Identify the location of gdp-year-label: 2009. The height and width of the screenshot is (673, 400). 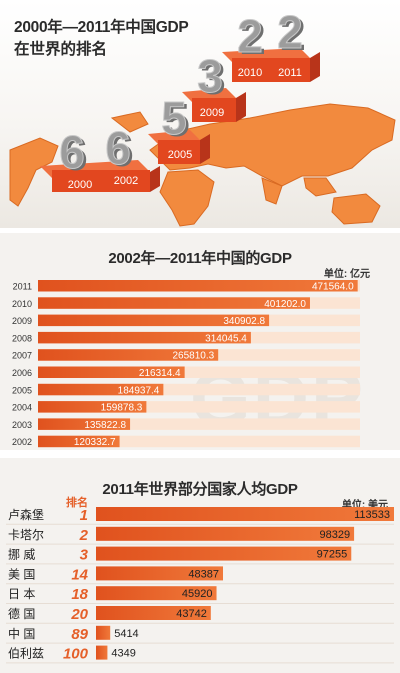
(22, 321).